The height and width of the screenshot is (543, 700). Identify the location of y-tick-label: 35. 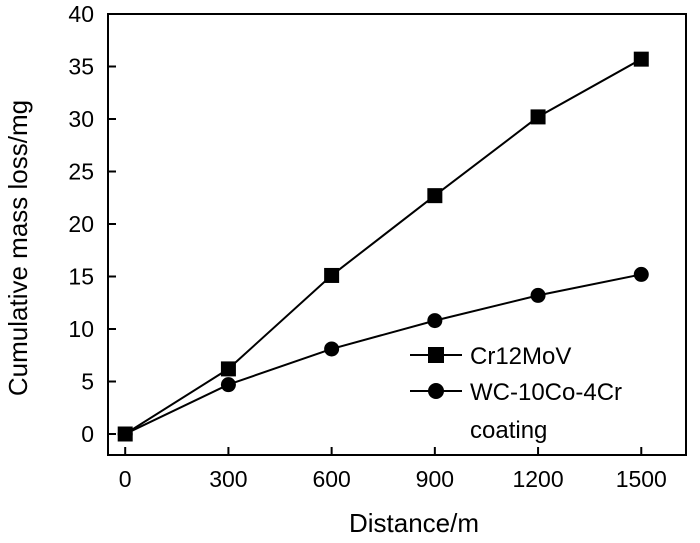
(81, 67).